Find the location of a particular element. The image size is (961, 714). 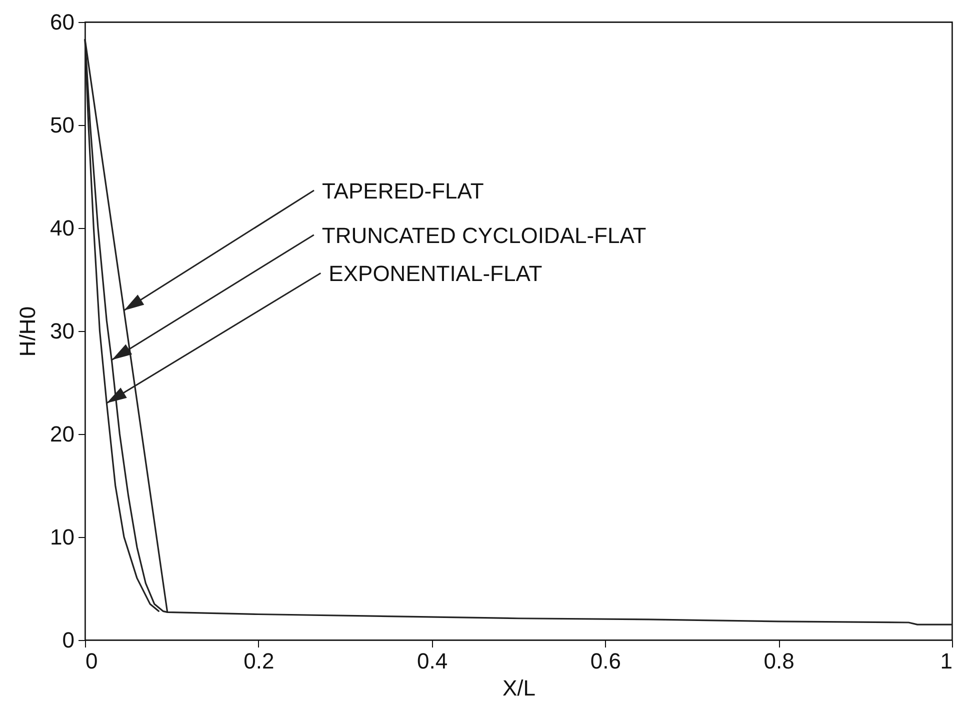

x-axis-title: X/L is located at coordinates (519, 688).